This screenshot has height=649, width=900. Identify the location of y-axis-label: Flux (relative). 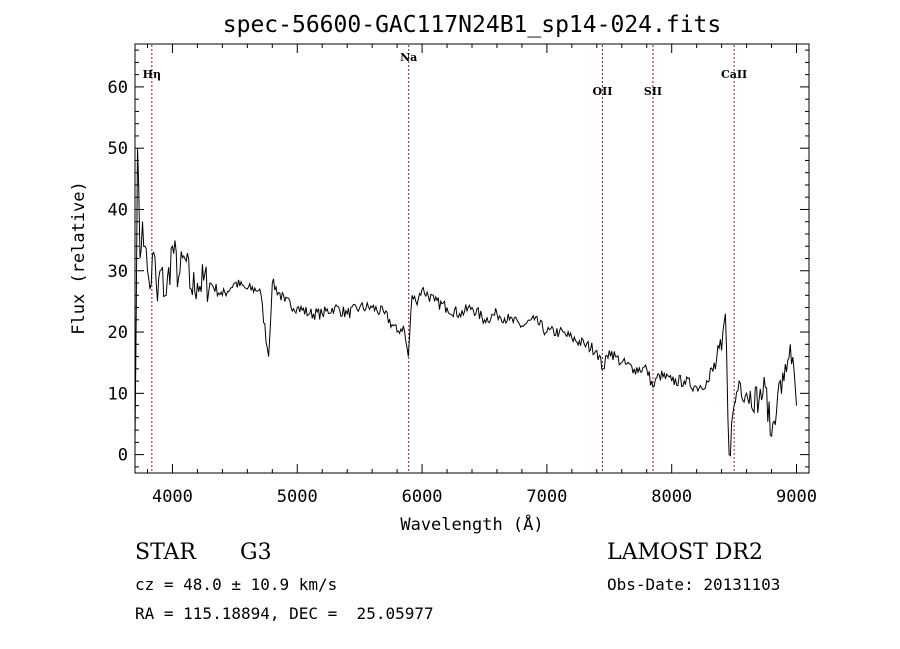
(79, 258).